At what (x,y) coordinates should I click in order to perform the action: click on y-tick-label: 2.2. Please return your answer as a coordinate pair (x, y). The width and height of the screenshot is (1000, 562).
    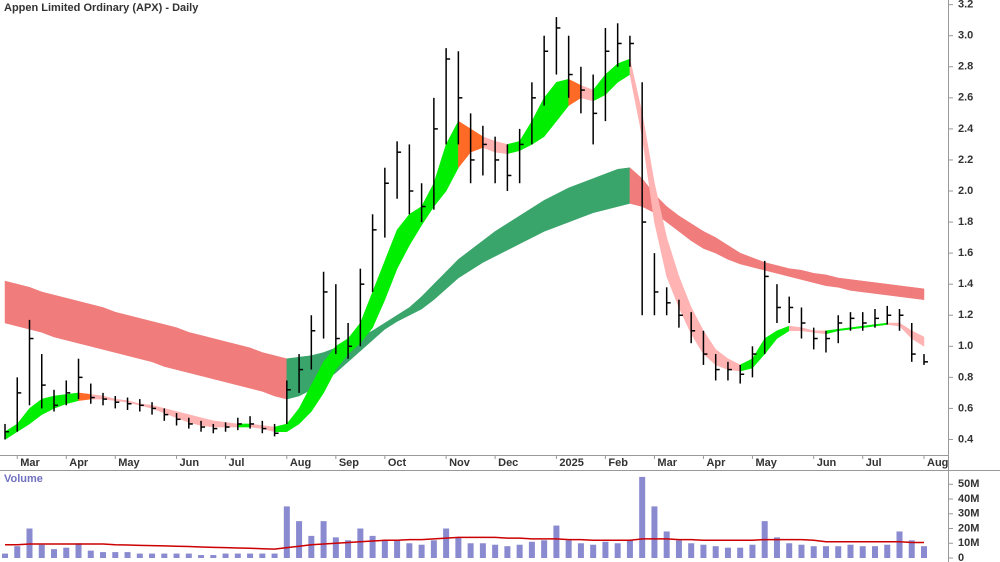
    Looking at the image, I should click on (965, 160).